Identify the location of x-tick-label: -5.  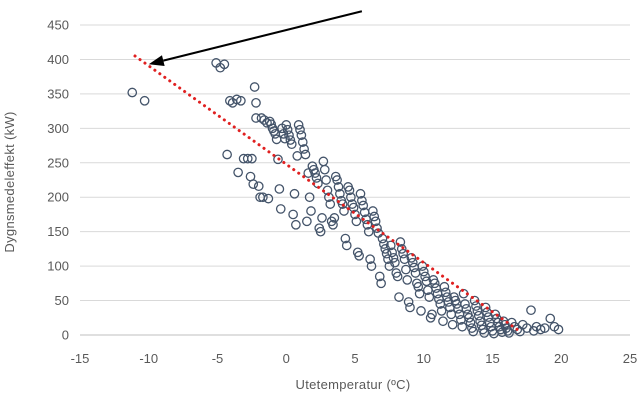
(218, 358).